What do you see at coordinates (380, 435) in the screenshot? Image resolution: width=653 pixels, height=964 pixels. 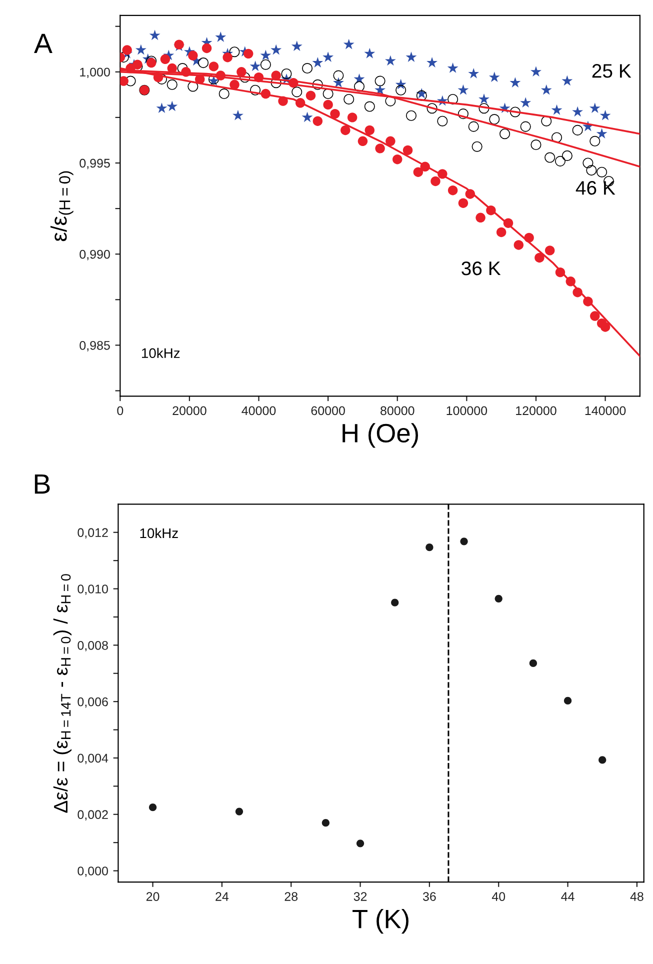 I see `x-axis-title: H (Oe)` at bounding box center [380, 435].